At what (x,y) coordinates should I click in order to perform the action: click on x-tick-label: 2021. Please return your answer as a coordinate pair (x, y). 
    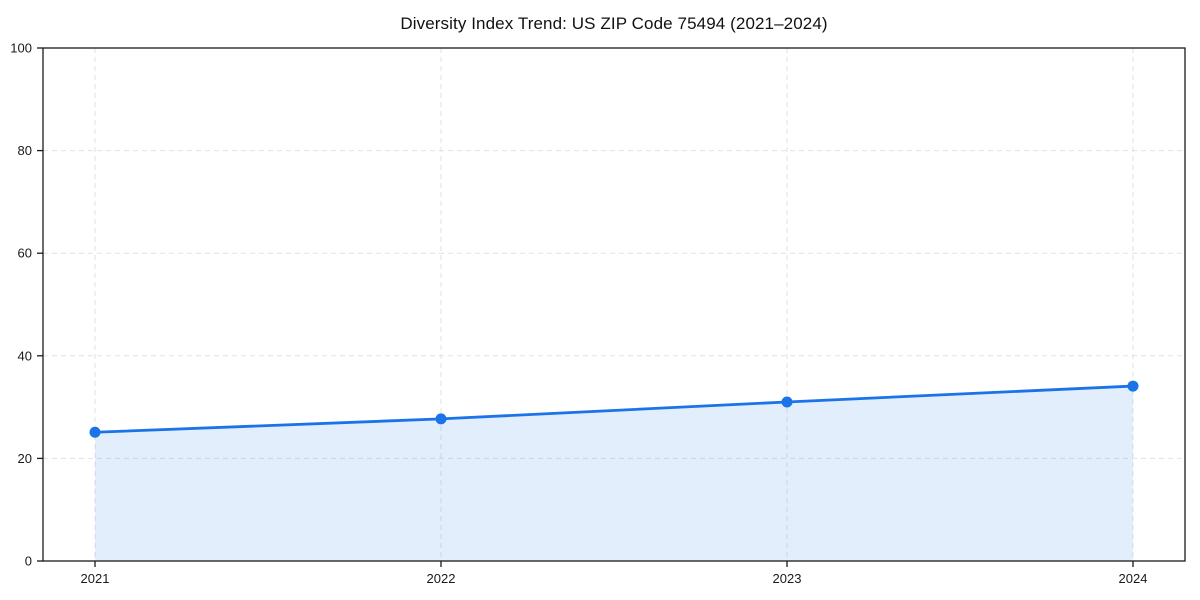
    Looking at the image, I should click on (95, 578).